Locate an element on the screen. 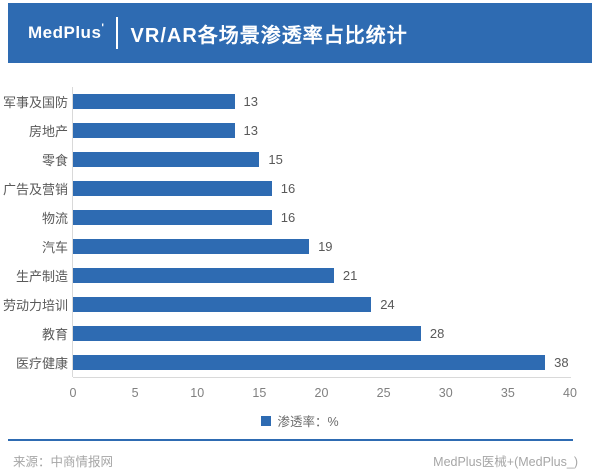 This screenshot has height=476, width=600. chart-row: 零食 15 is located at coordinates (300, 159).